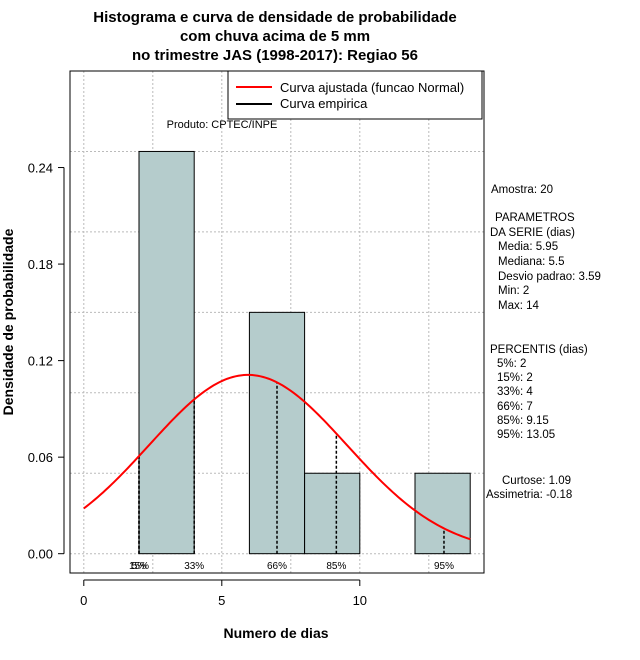 This screenshot has width=640, height=660. What do you see at coordinates (532, 233) in the screenshot?
I see `params-title-2: DA SERIE (dias)` at bounding box center [532, 233].